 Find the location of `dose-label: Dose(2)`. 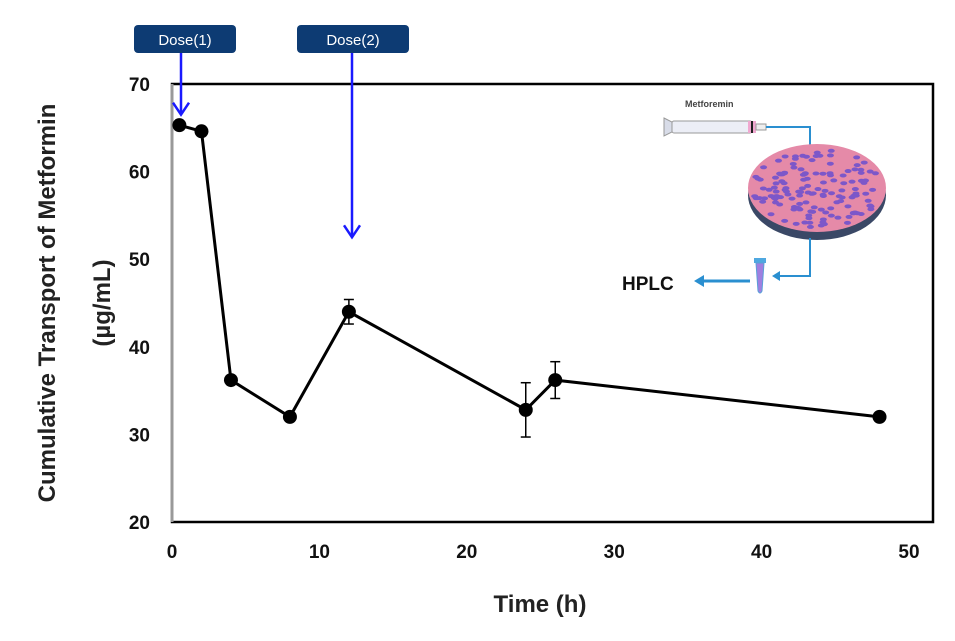

dose-label: Dose(2) is located at coordinates (352, 40).